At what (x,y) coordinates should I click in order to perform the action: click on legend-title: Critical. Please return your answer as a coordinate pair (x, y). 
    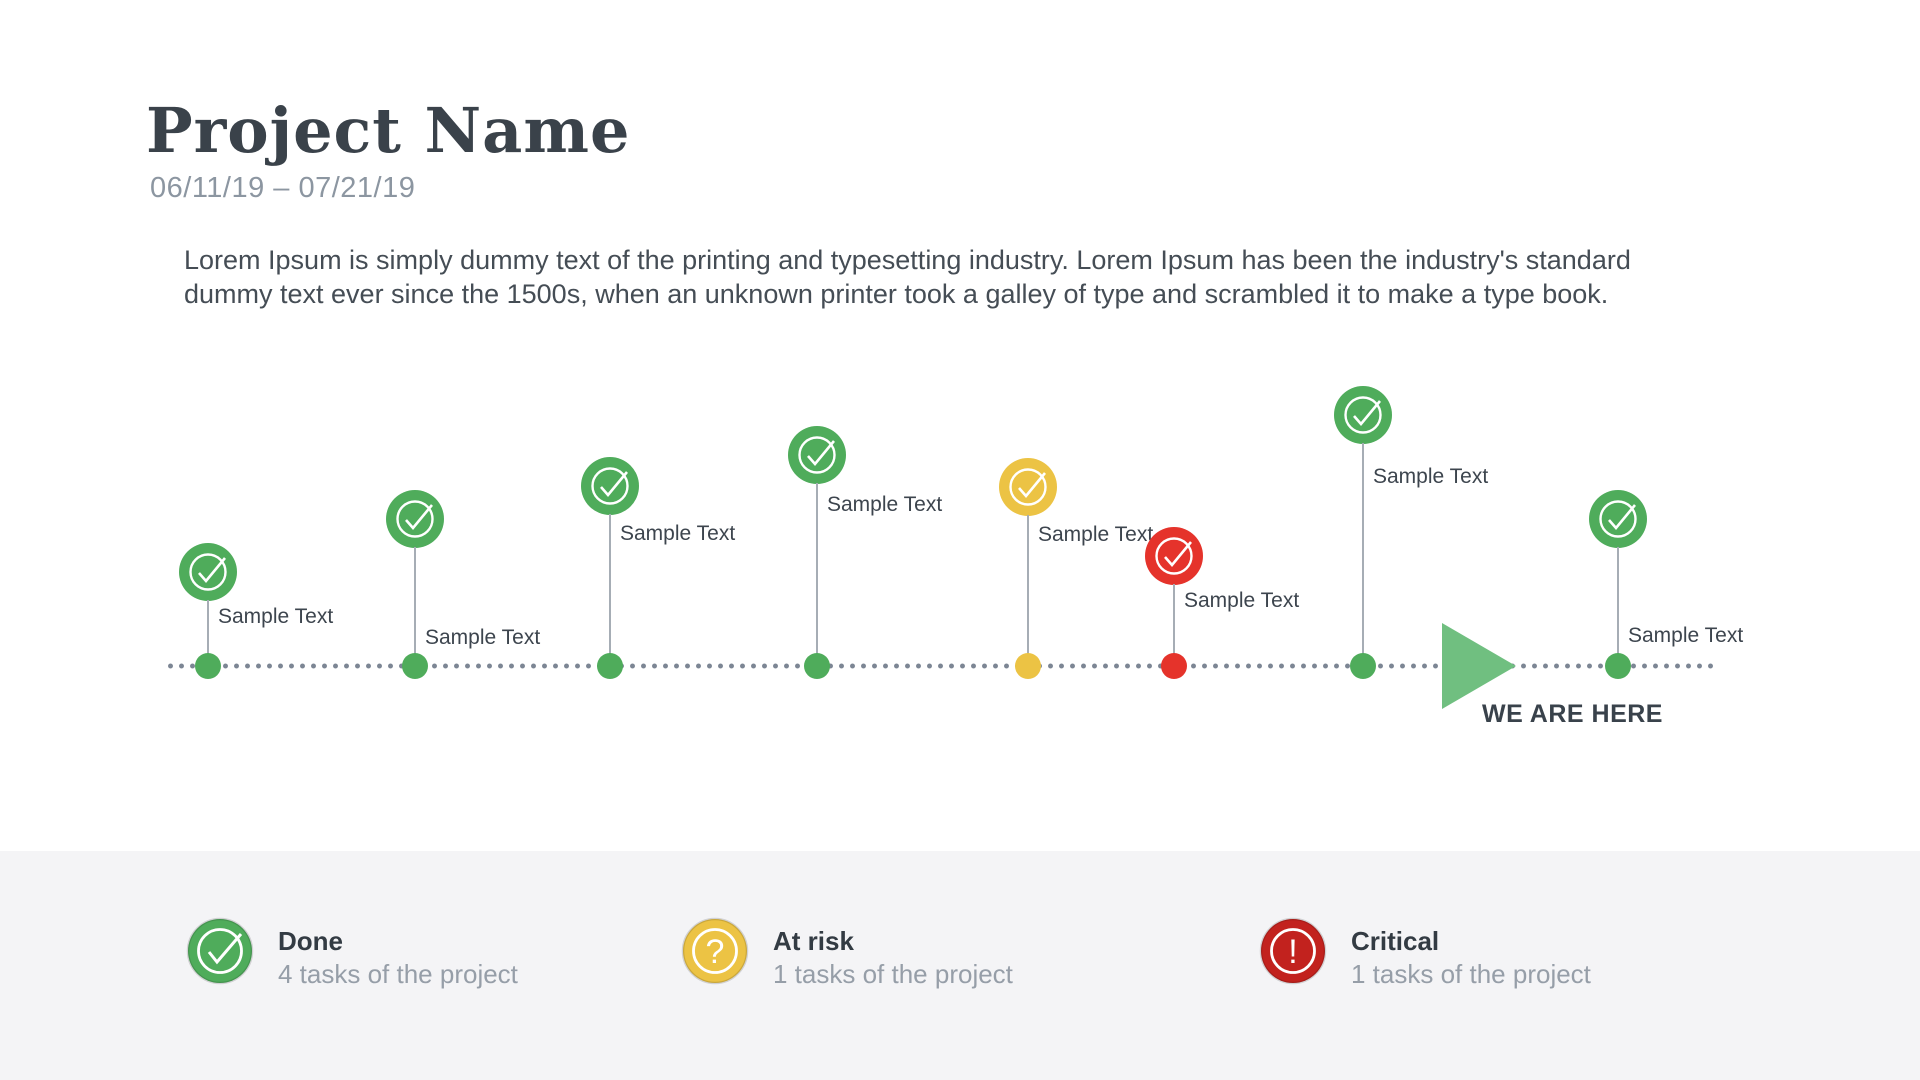
    Looking at the image, I should click on (1395, 941).